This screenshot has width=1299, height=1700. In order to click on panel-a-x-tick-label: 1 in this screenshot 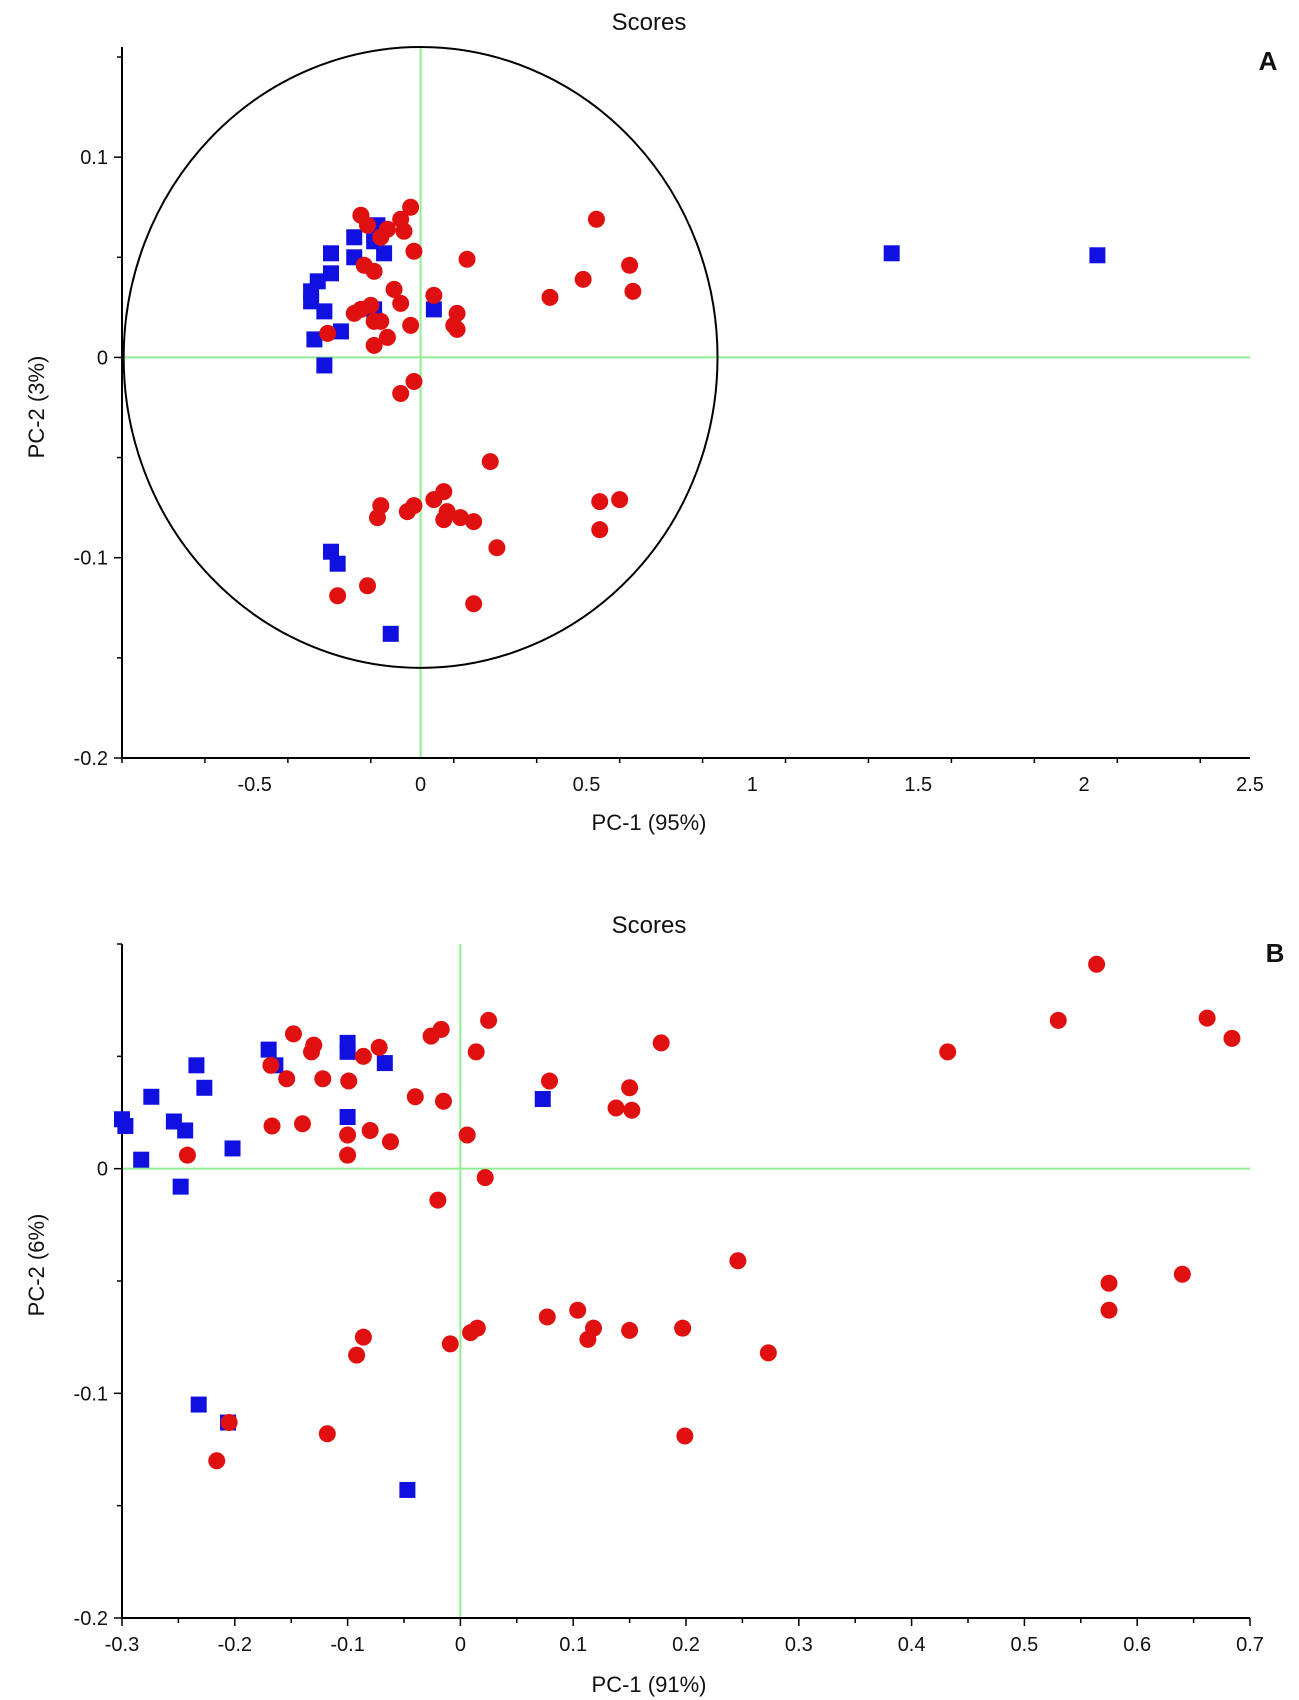, I will do `click(752, 785)`.